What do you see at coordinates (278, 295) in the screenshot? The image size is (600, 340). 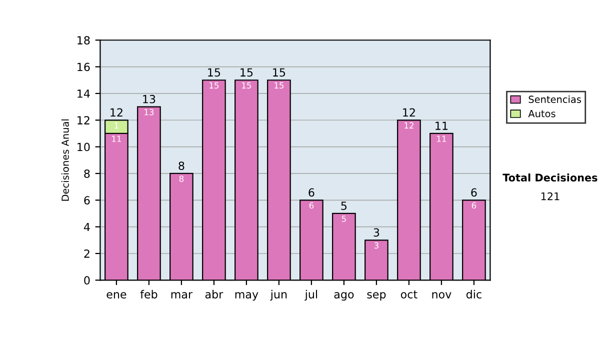 I see `x-tick-label: jun` at bounding box center [278, 295].